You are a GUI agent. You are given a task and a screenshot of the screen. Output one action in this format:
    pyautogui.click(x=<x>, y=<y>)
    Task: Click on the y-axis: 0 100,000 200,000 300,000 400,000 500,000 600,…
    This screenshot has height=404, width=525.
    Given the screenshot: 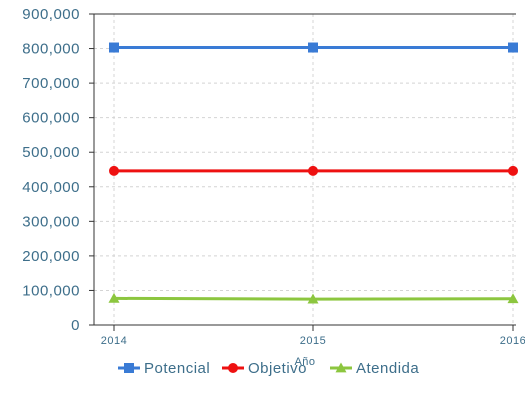 What is the action you would take?
    pyautogui.click(x=58, y=170)
    